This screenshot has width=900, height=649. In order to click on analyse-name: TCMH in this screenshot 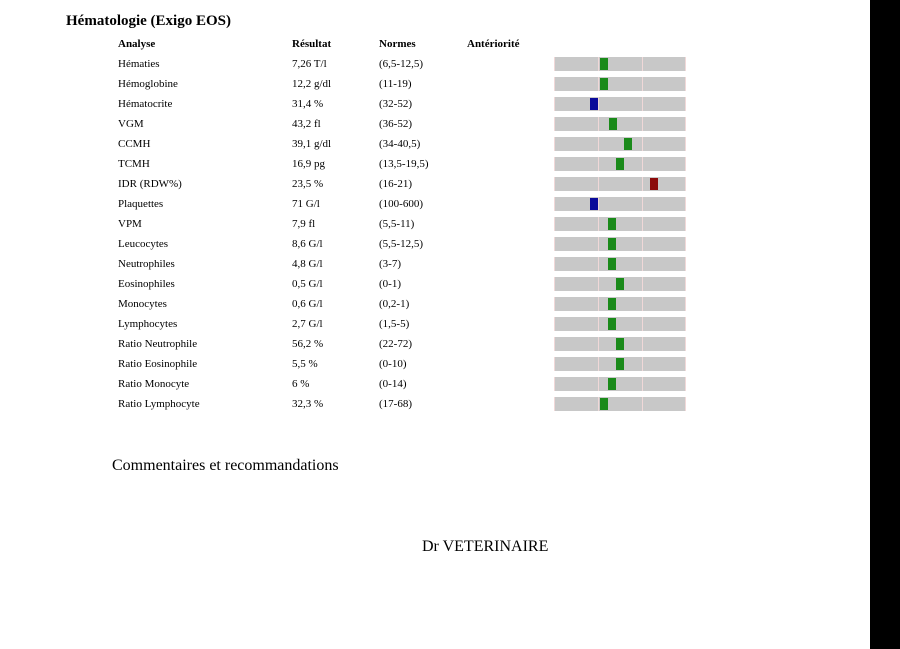, I will do `click(134, 164)`.